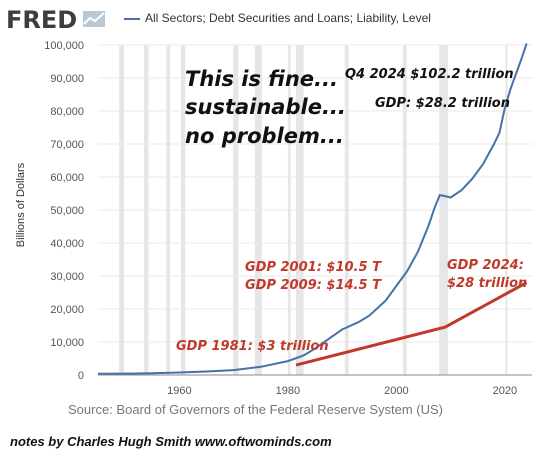 This screenshot has height=459, width=550. I want to click on y-tick-label: 10,000, so click(67, 343).